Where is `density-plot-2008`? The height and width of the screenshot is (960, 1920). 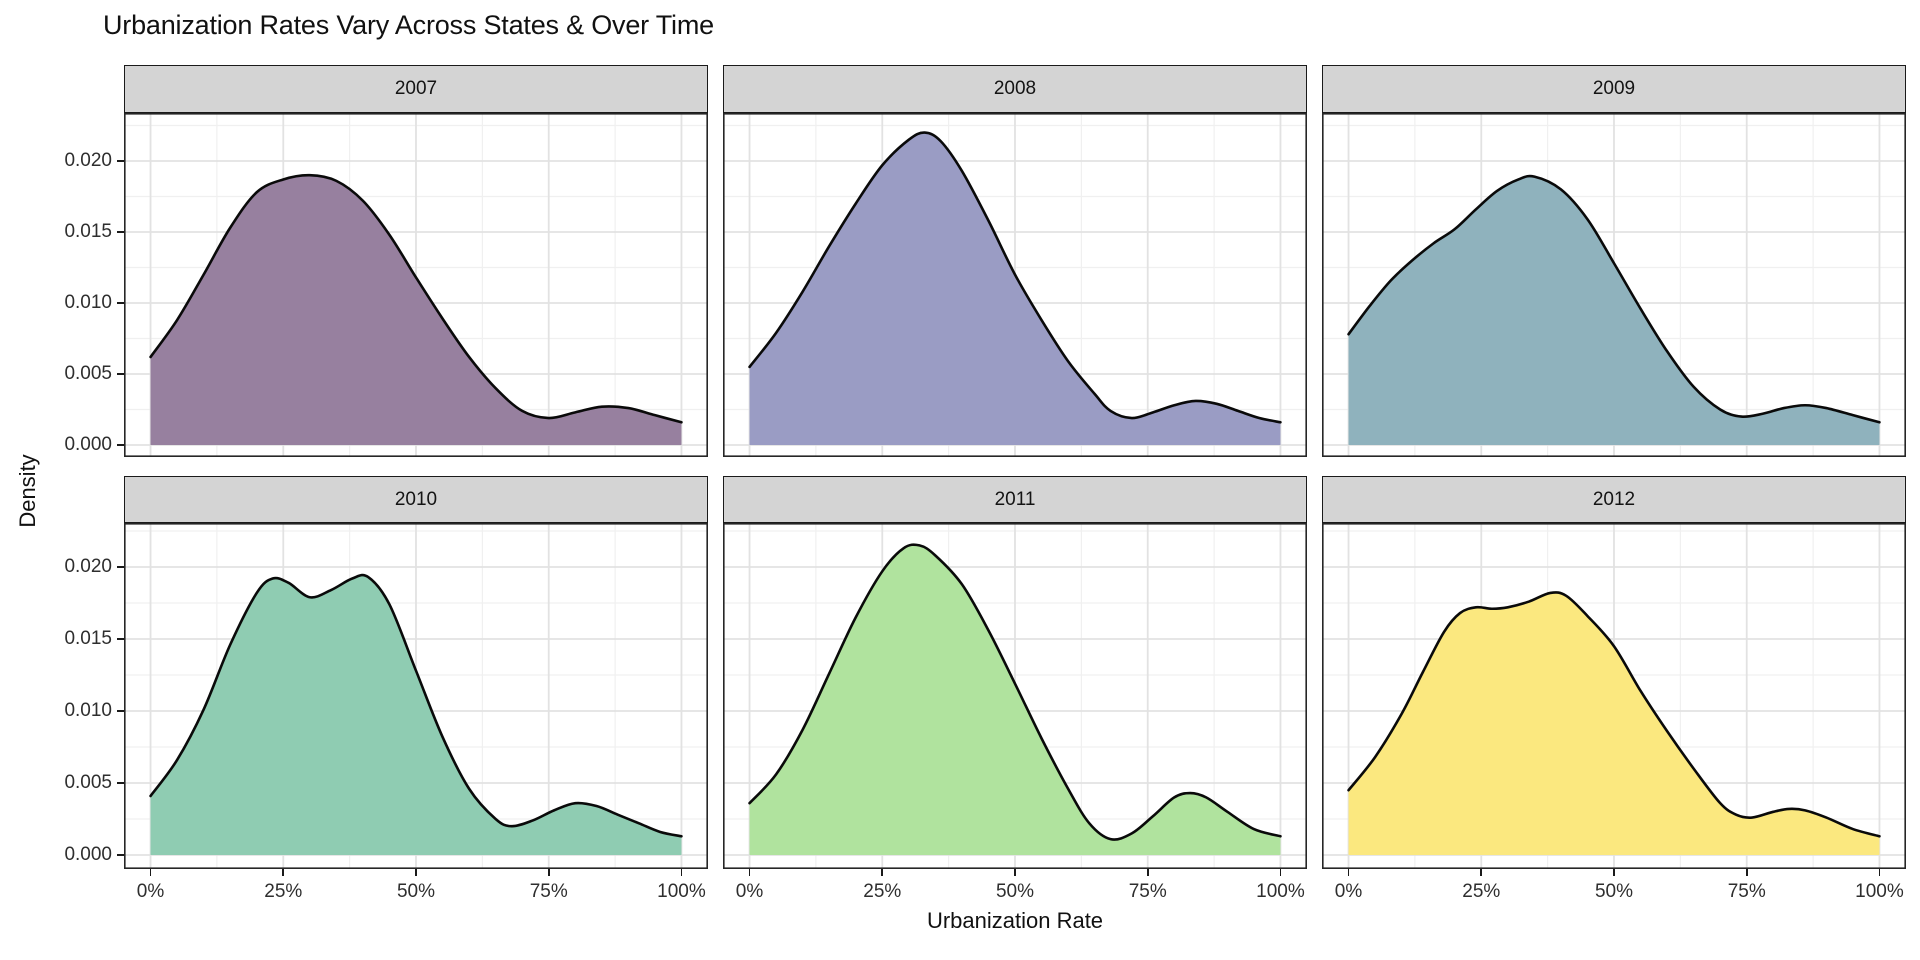
density-plot-2008 is located at coordinates (1015, 285).